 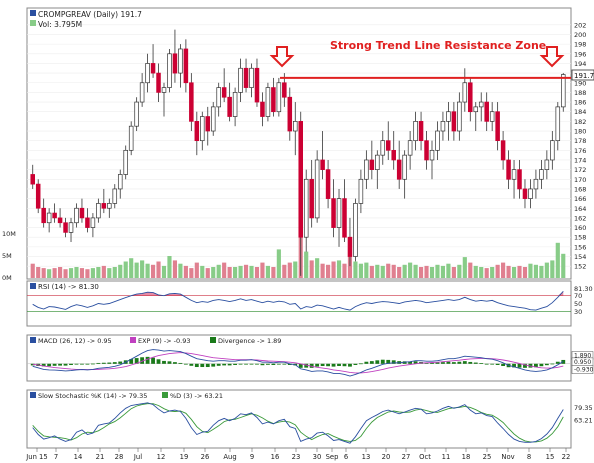 What do you see at coordinates (580, 160) in the screenshot?
I see `price-tick-label: 174` at bounding box center [580, 160].